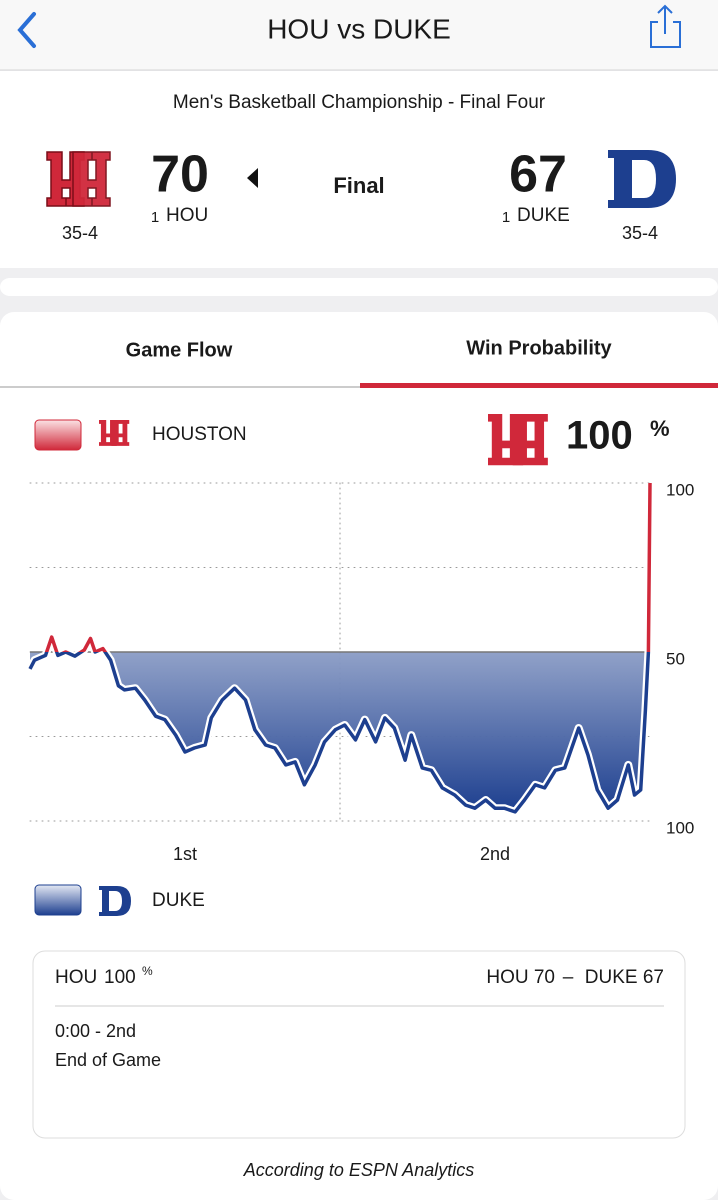 This screenshot has height=1200, width=718. I want to click on home-score: 70, so click(180, 175).